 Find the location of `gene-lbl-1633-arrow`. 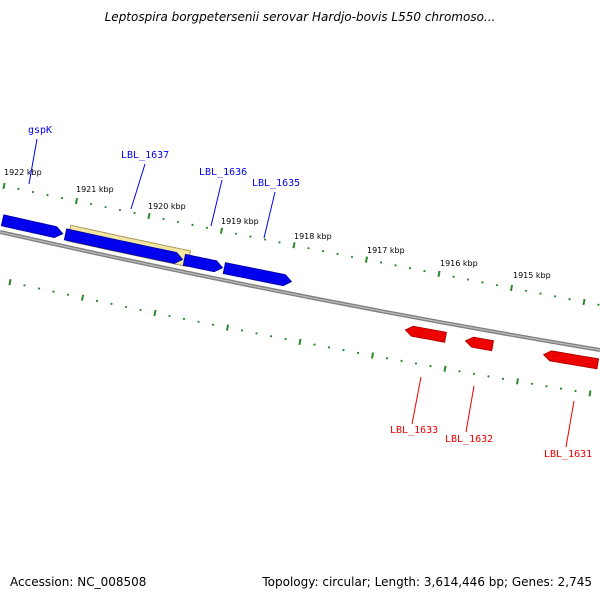

gene-lbl-1633-arrow is located at coordinates (425, 334).